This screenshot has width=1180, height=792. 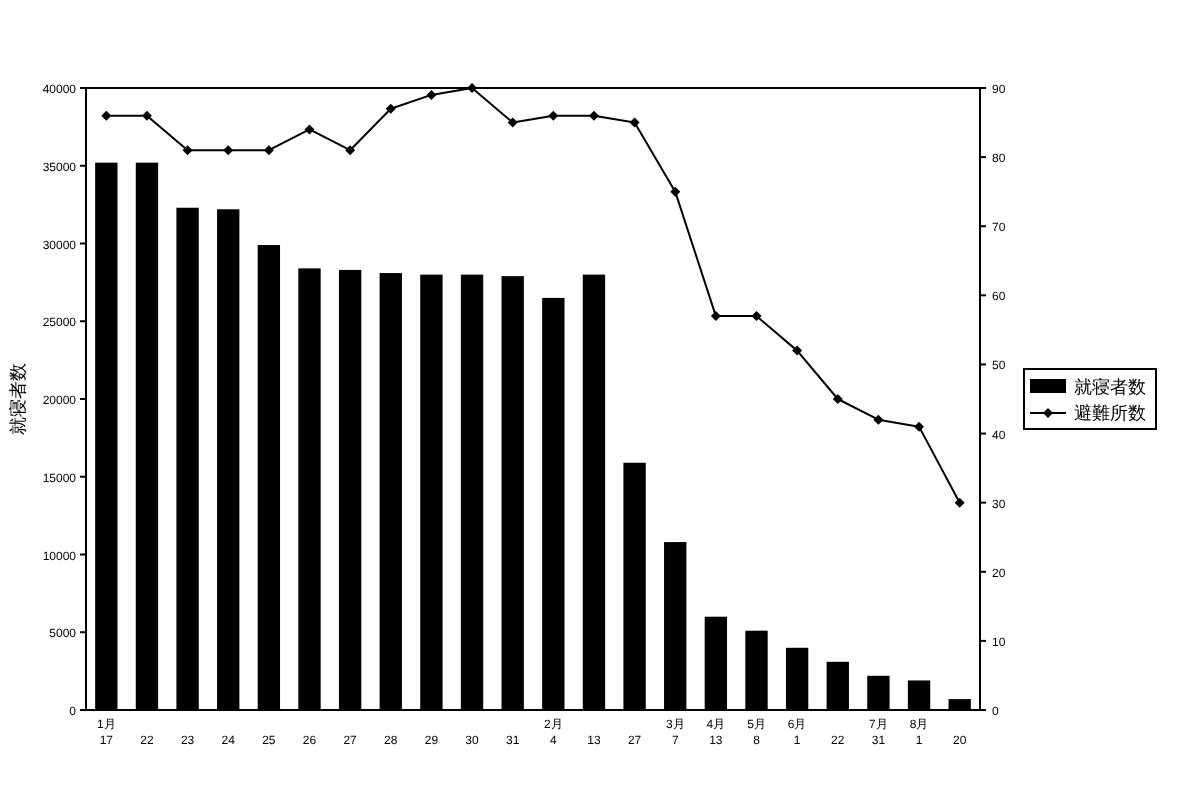 I want to click on legend-label: 避難所数, so click(x=1110, y=413).